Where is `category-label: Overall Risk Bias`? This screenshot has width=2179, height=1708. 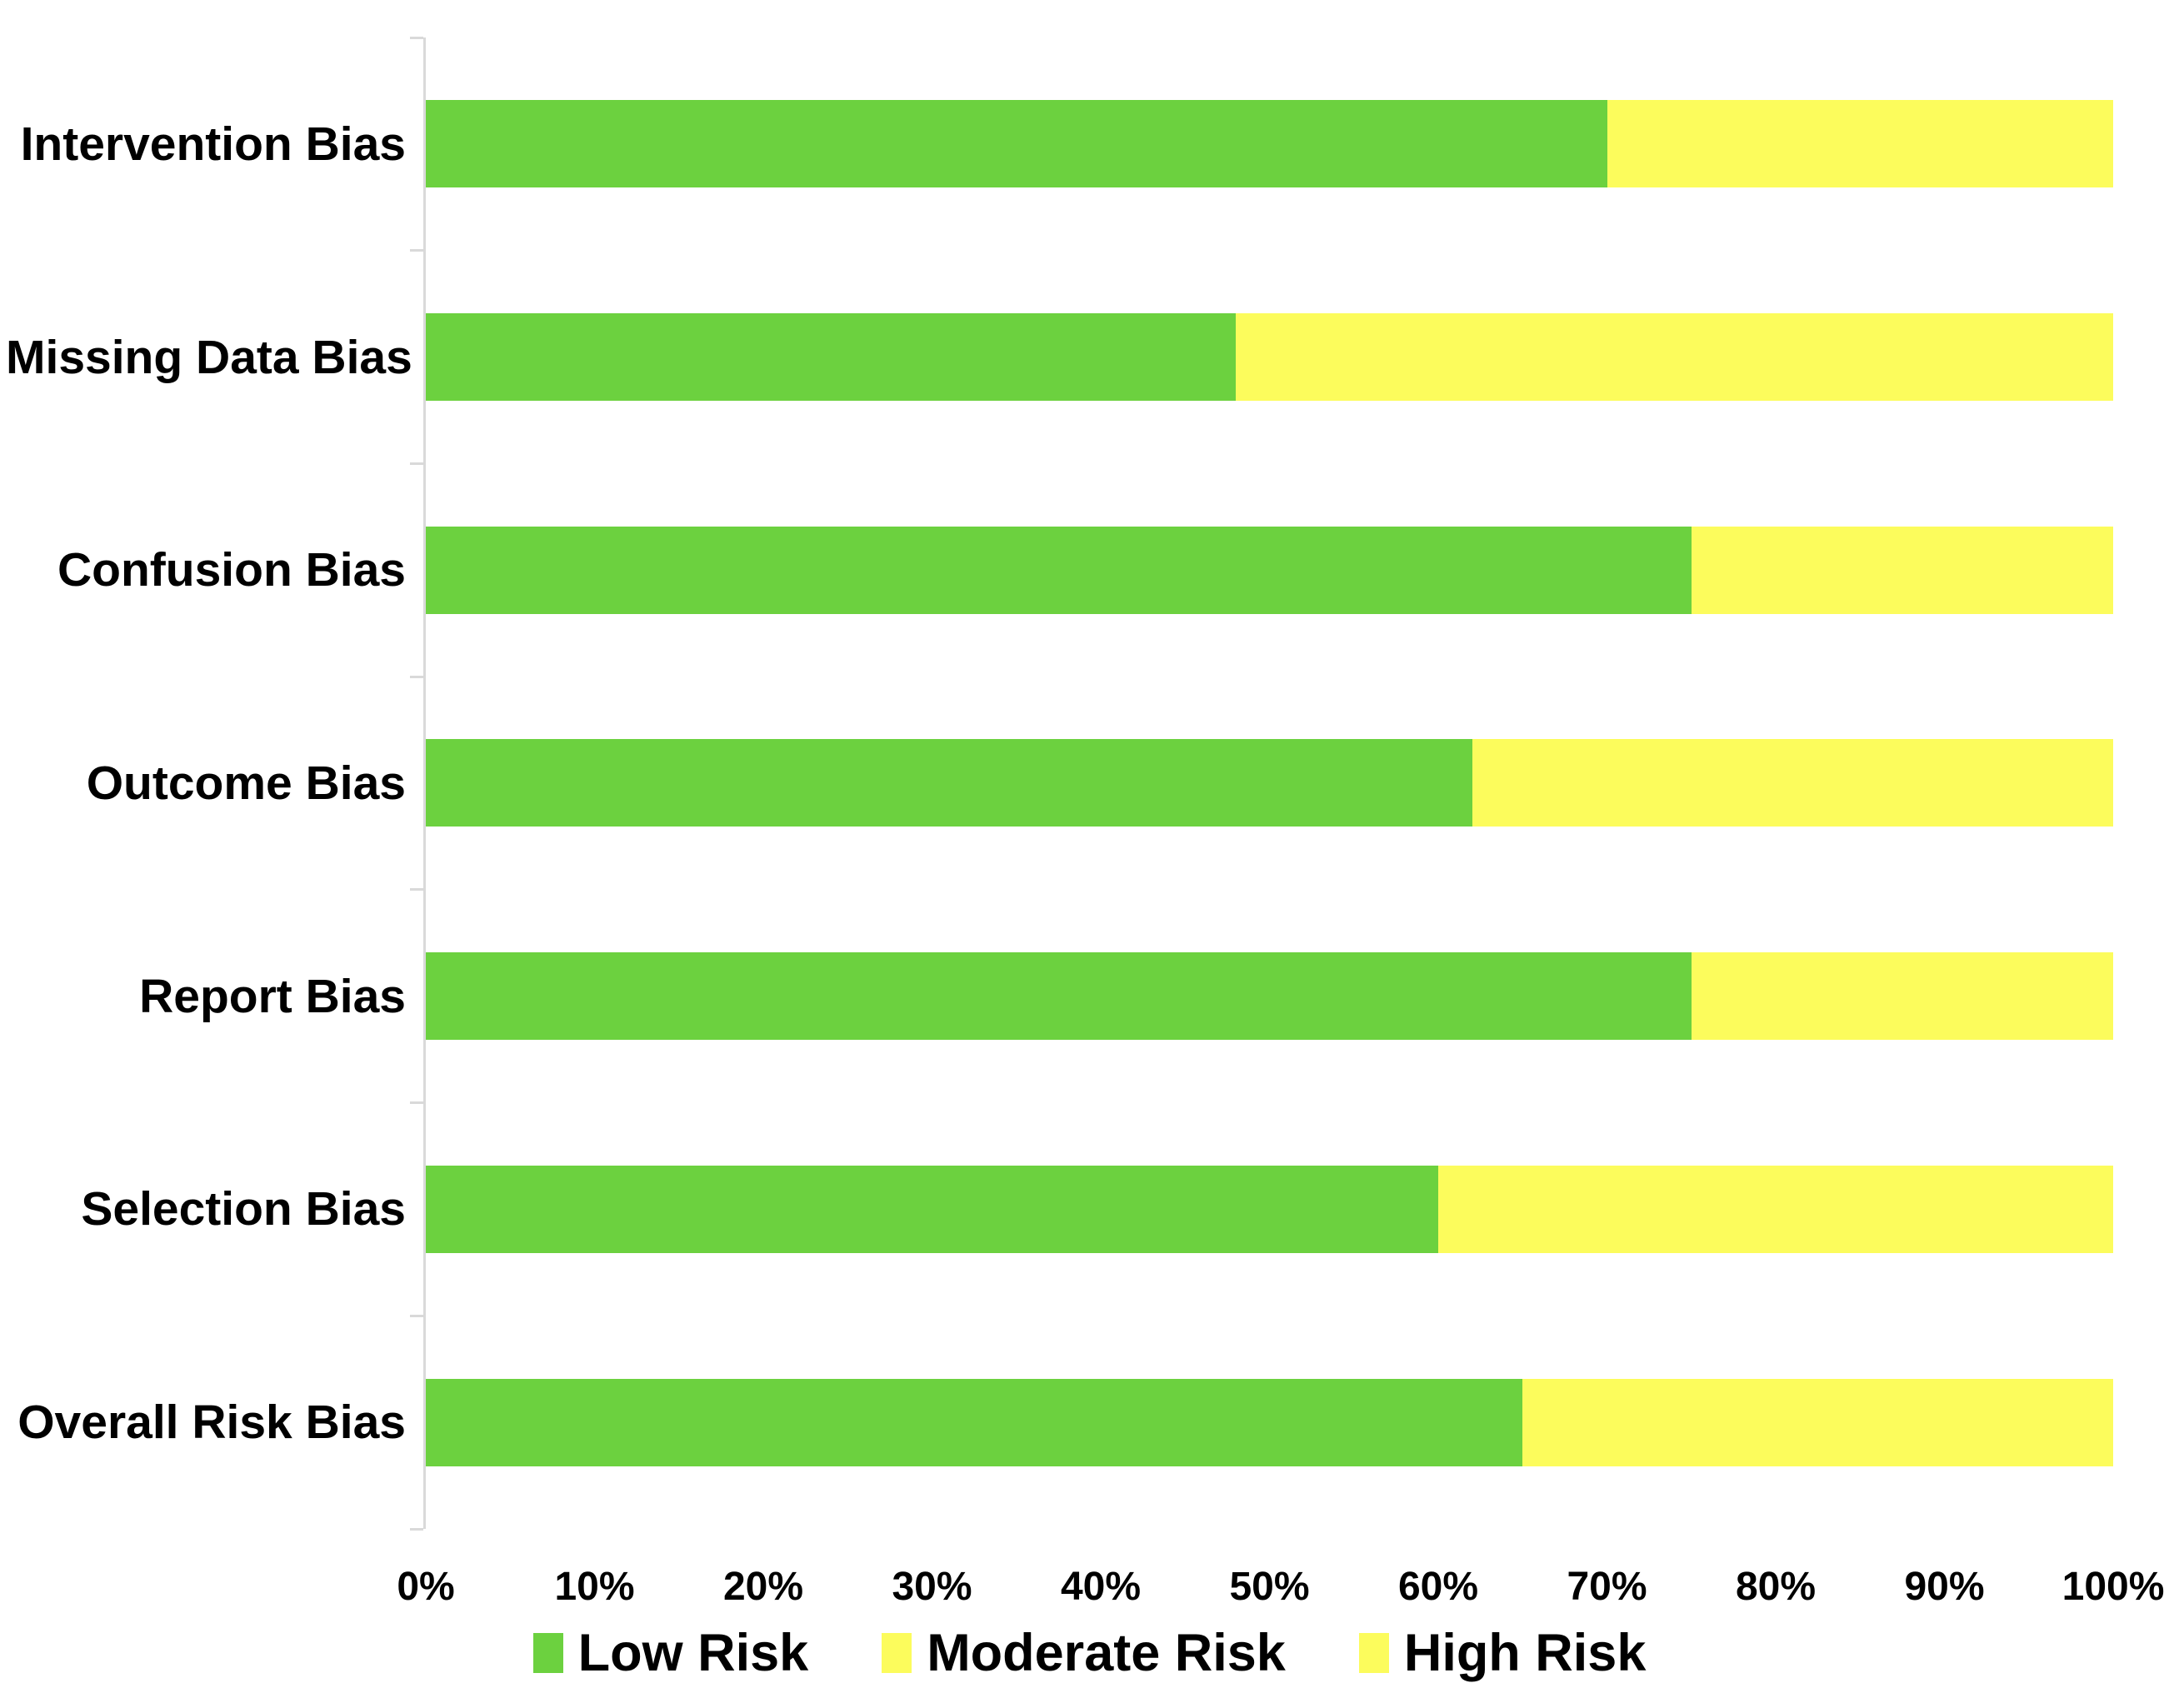
category-label: Overall Risk Bias is located at coordinates (211, 1423).